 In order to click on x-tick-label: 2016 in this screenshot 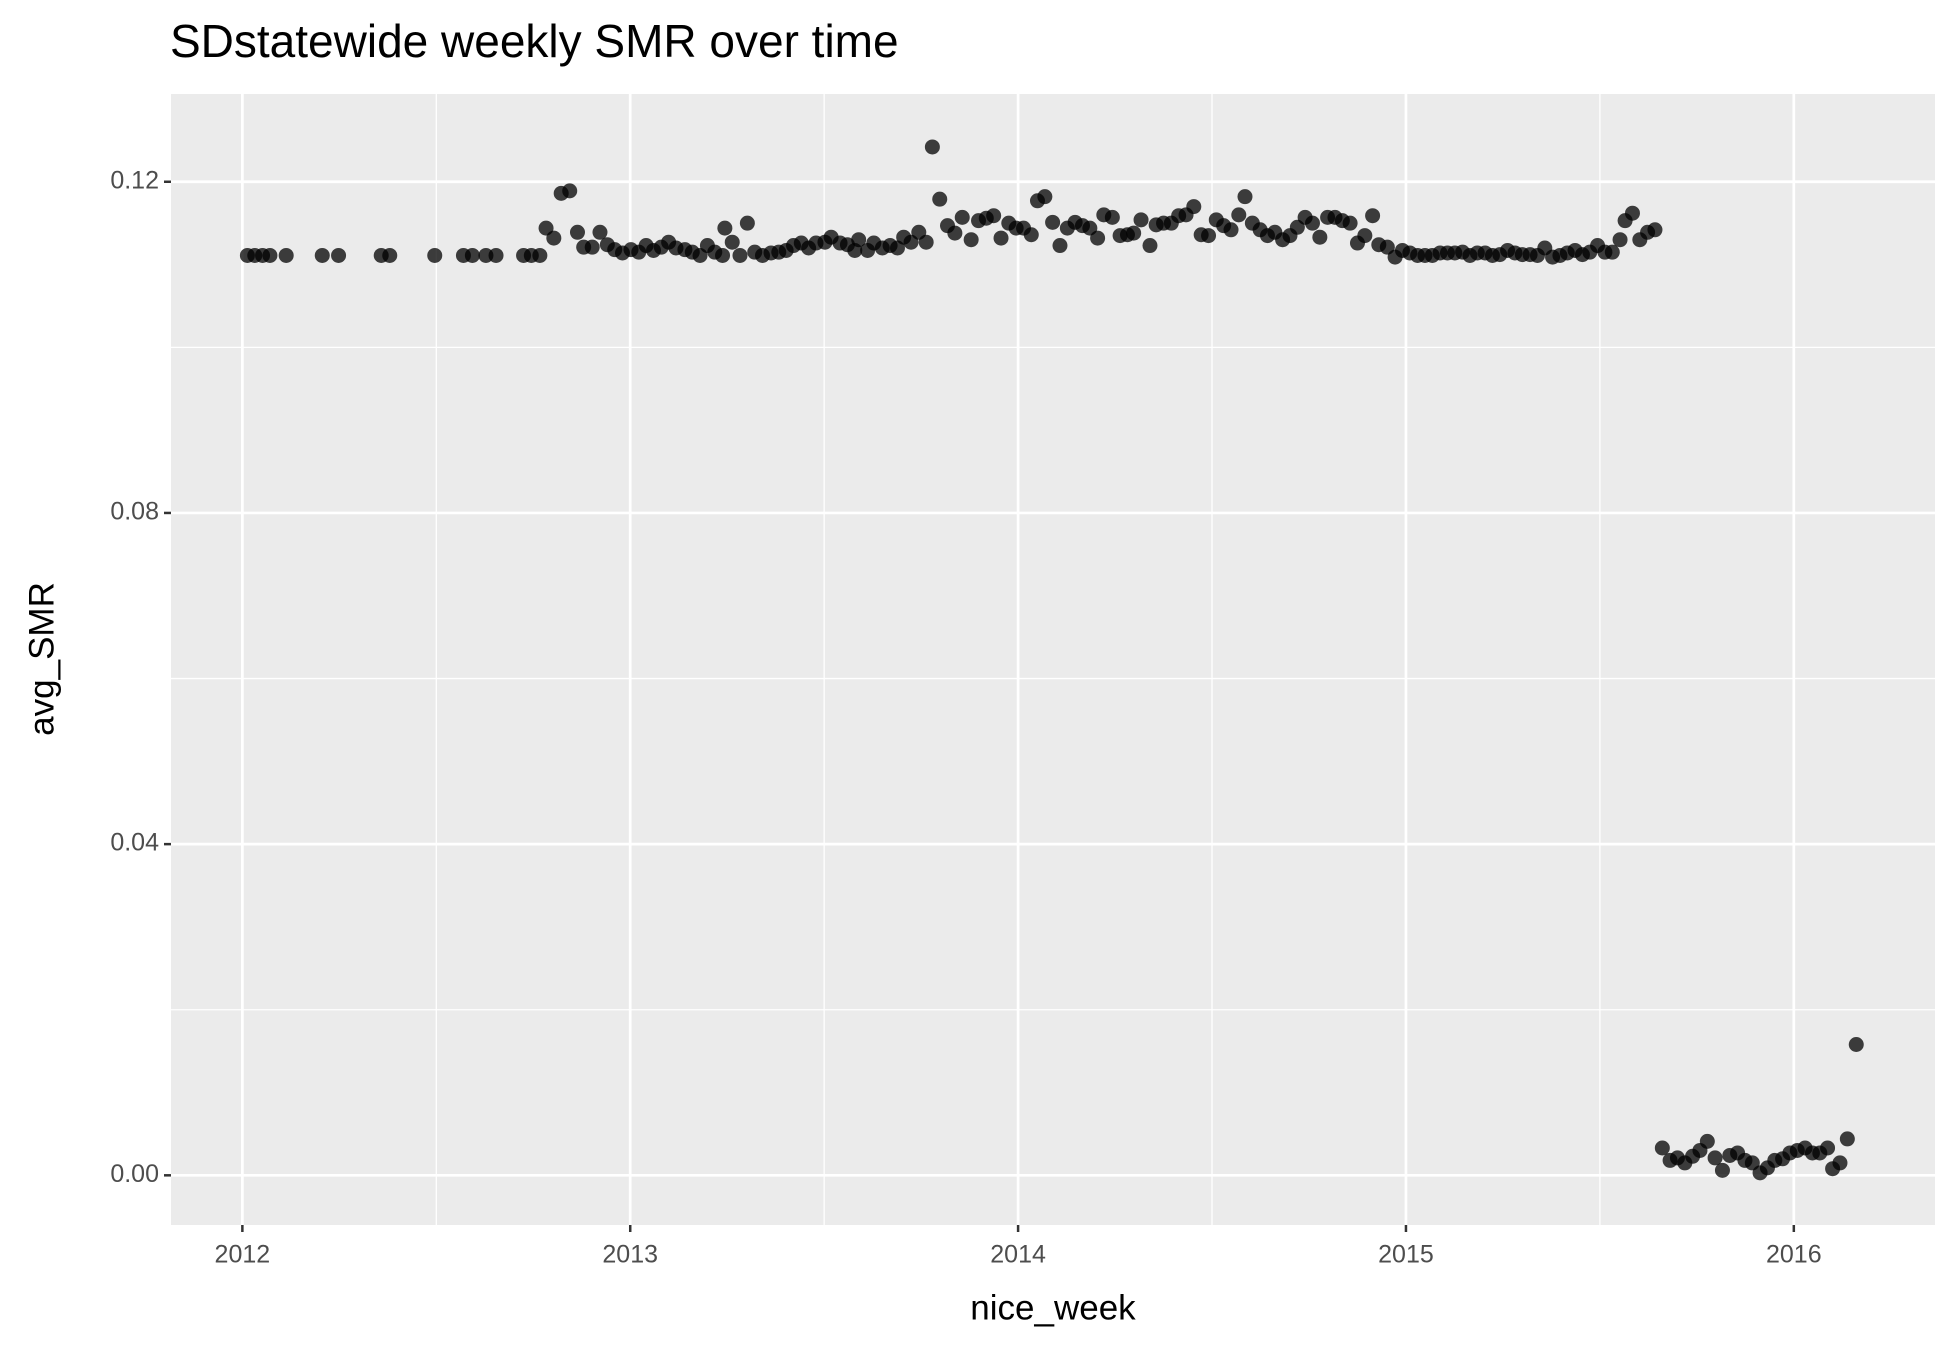, I will do `click(1794, 1255)`.